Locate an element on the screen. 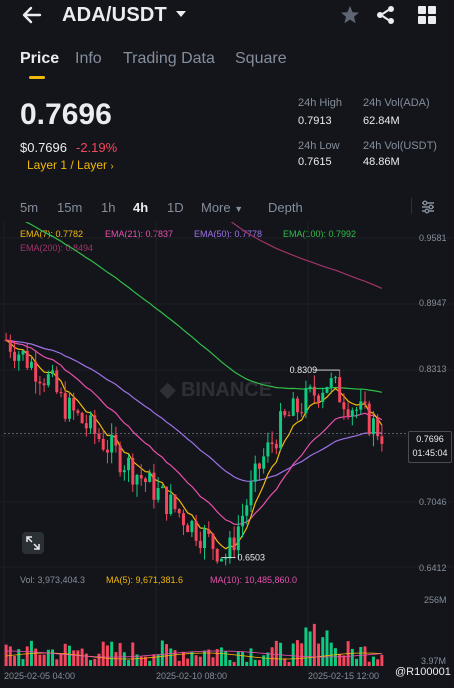  favorite-star-icon is located at coordinates (350, 15).